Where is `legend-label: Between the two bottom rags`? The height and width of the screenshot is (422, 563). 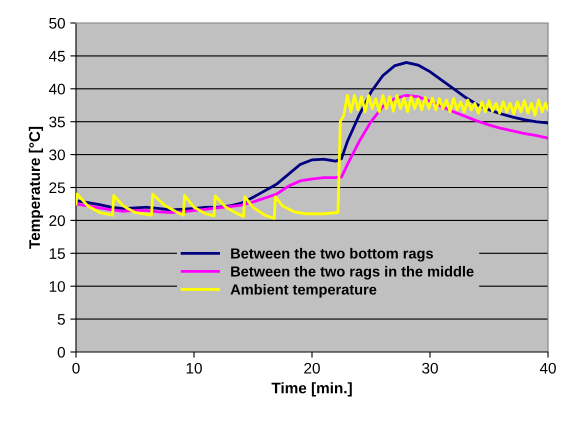 legend-label: Between the two bottom rags is located at coordinates (332, 255).